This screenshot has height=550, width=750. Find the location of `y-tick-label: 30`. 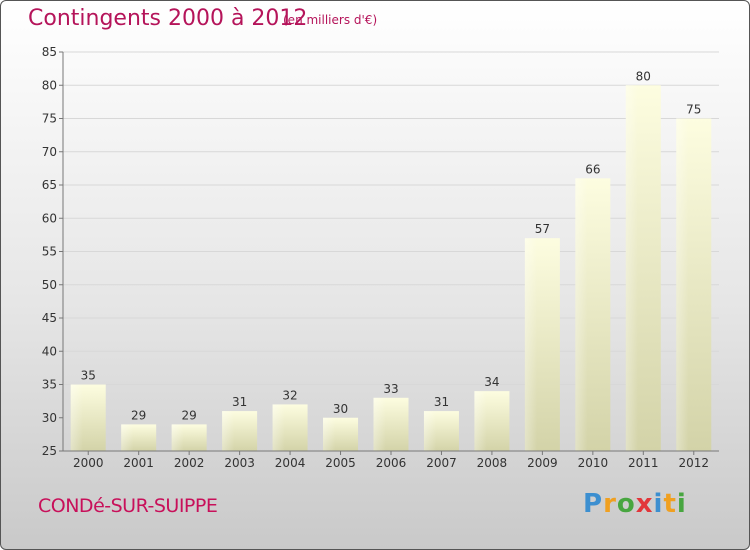

y-tick-label: 30 is located at coordinates (49, 418).